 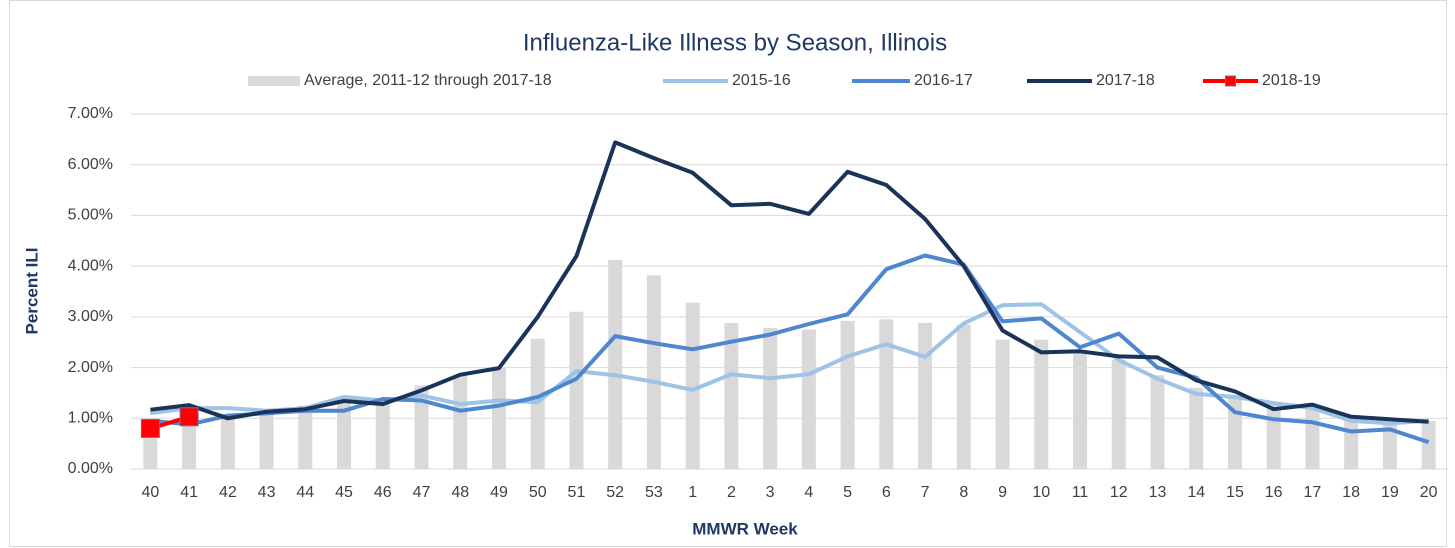 What do you see at coordinates (90, 215) in the screenshot?
I see `y-tick-label: 5.00%` at bounding box center [90, 215].